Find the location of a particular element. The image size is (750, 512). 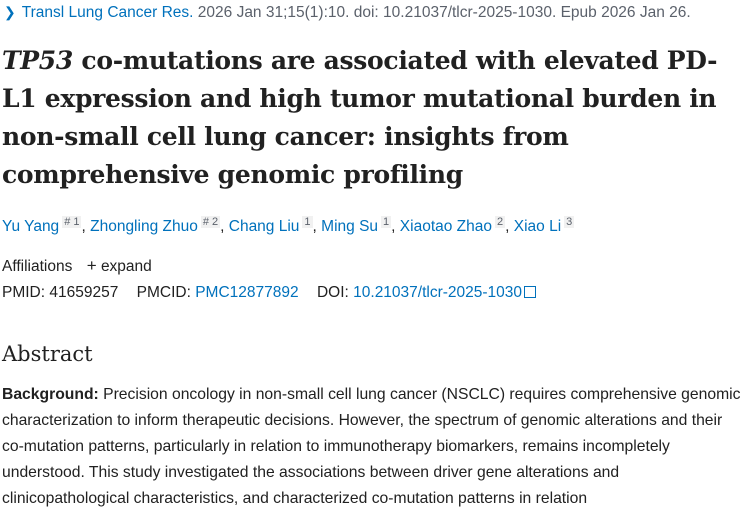

author-link: Ming Su is located at coordinates (350, 226).